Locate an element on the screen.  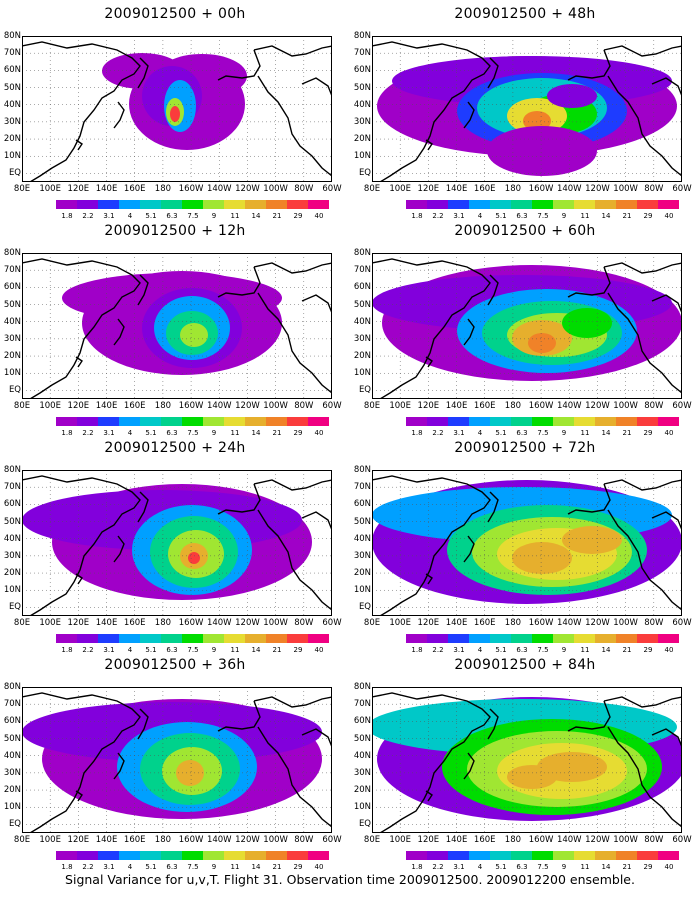
panel-title: 2009012500 + 60h is located at coordinates (525, 231).